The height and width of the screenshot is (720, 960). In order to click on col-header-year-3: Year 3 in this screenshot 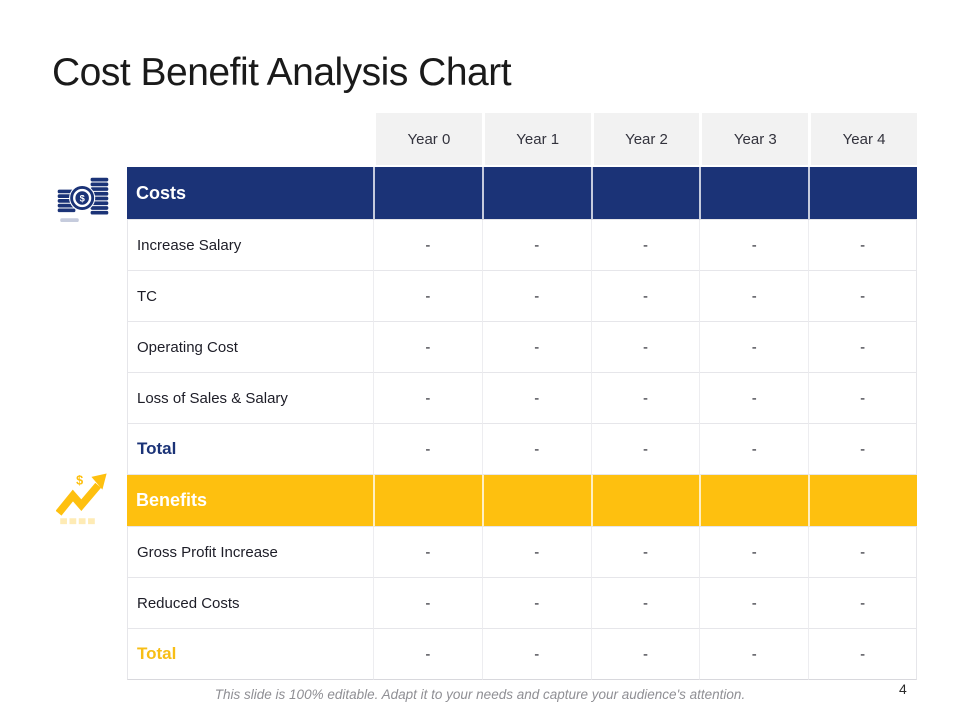, I will do `click(754, 140)`.